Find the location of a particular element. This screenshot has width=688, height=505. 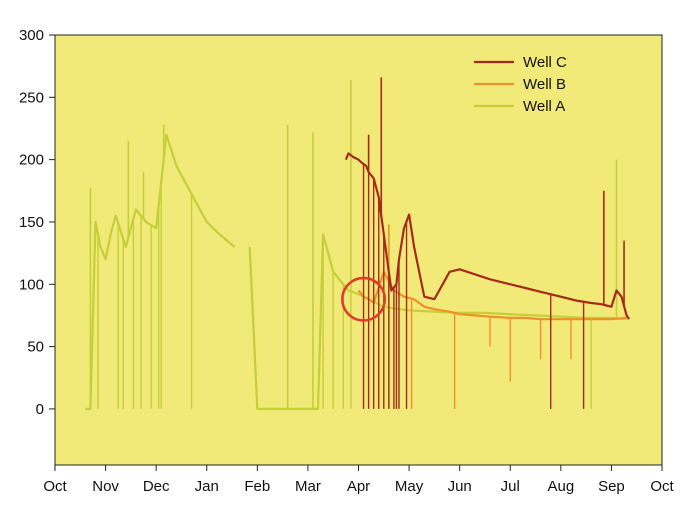

y-tick-label: 150 is located at coordinates (31, 222).